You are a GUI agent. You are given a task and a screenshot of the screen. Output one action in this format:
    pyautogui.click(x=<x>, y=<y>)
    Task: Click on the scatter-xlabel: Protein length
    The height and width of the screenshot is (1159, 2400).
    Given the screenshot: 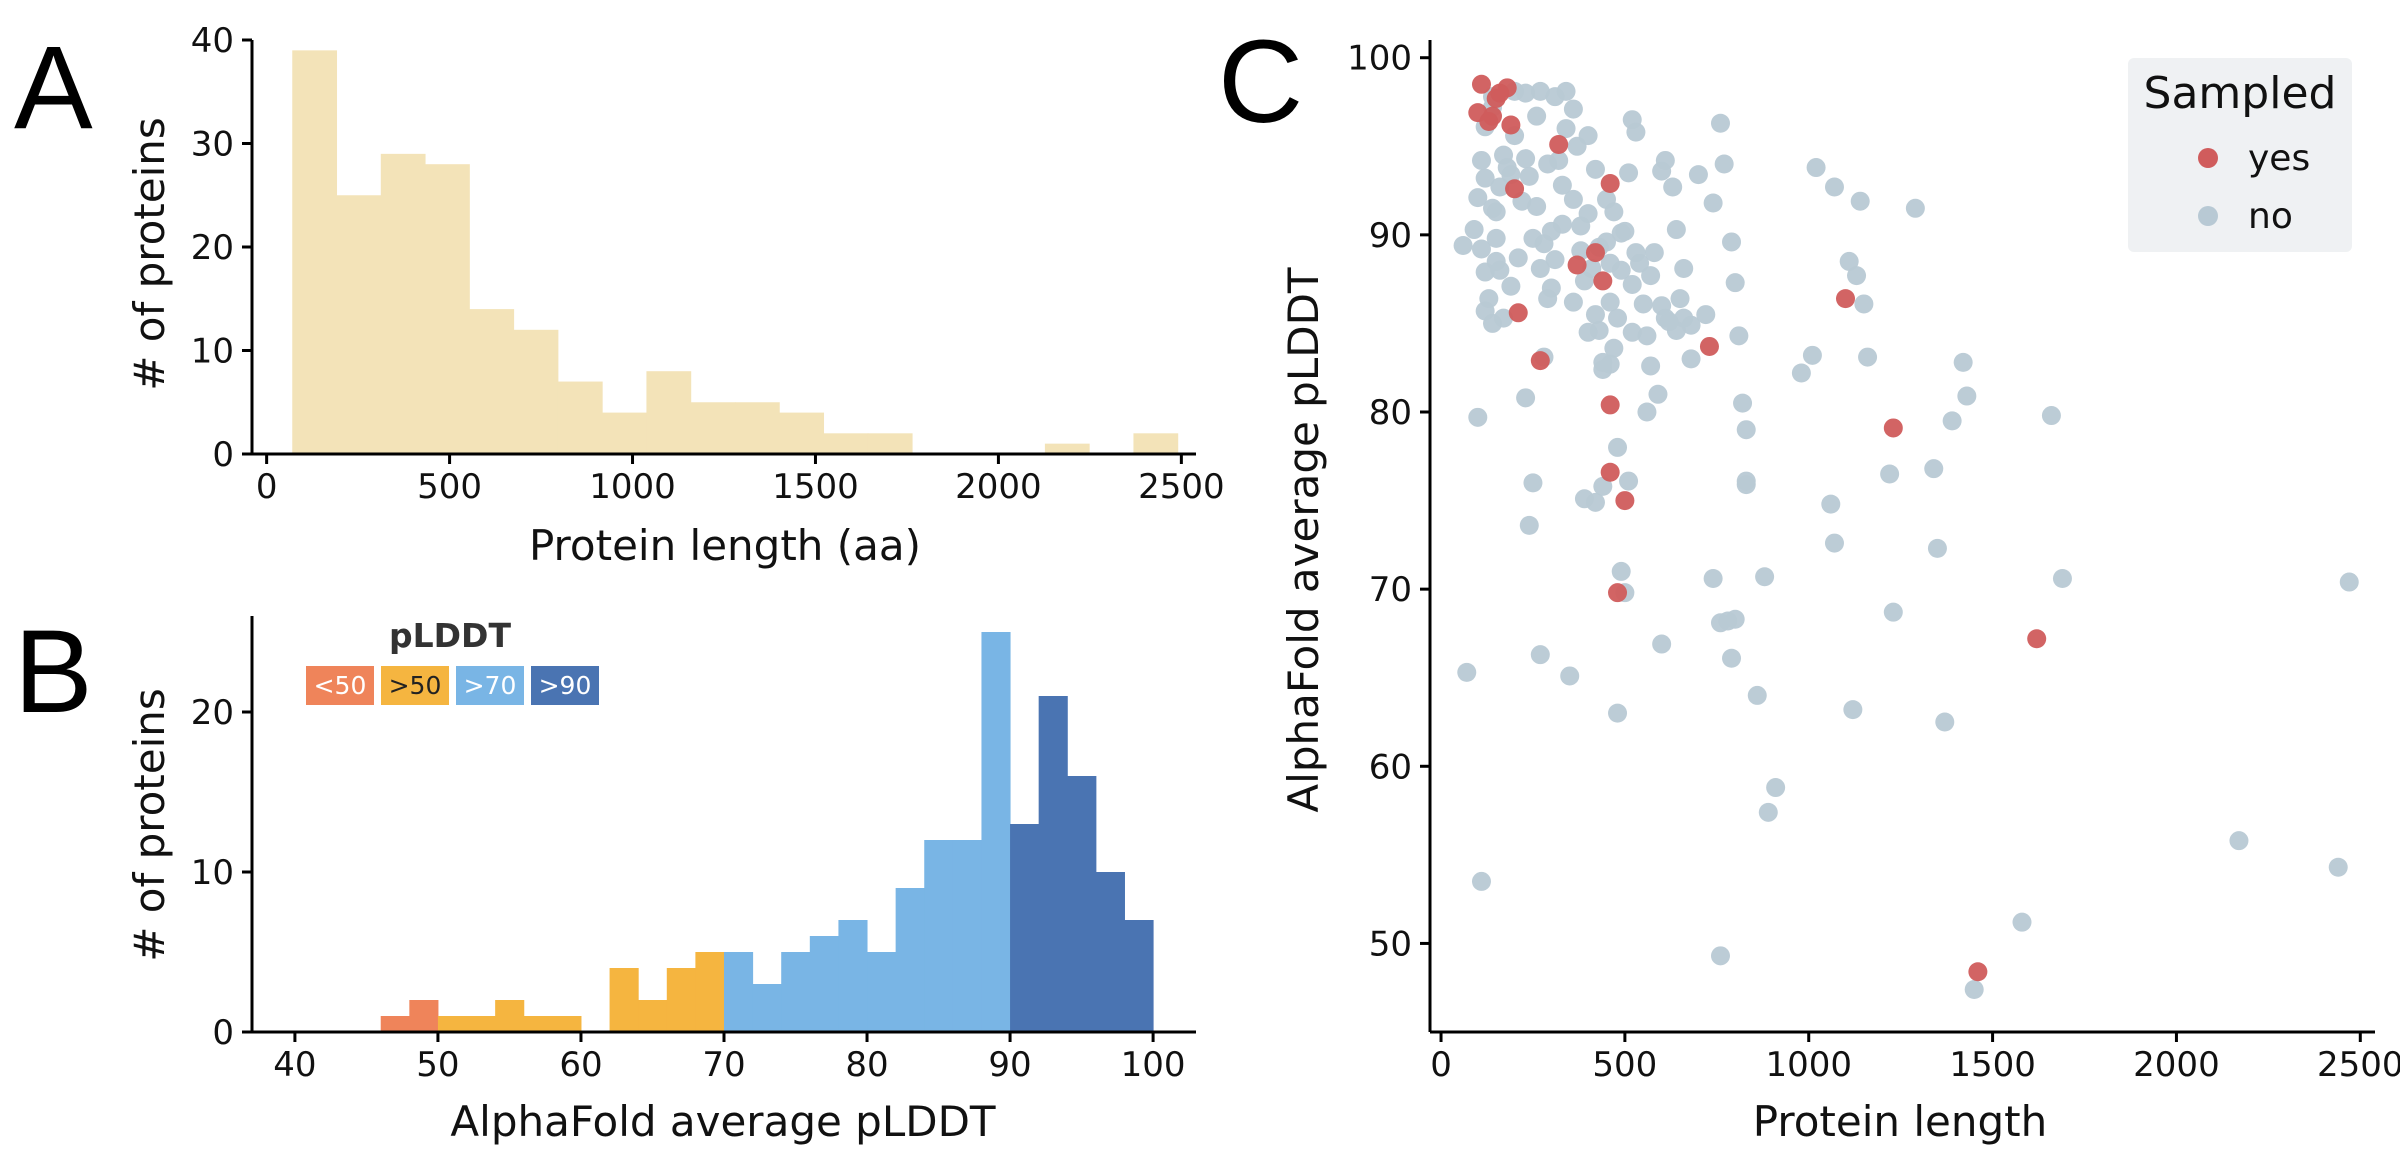 What is the action you would take?
    pyautogui.click(x=1900, y=1121)
    